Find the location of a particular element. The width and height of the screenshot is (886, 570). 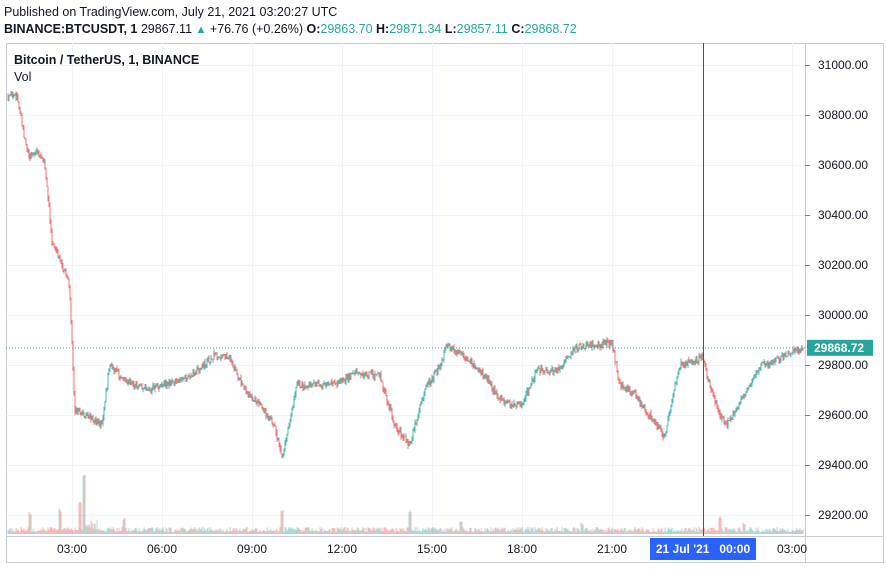

close-value: 29868.72 is located at coordinates (550, 29).